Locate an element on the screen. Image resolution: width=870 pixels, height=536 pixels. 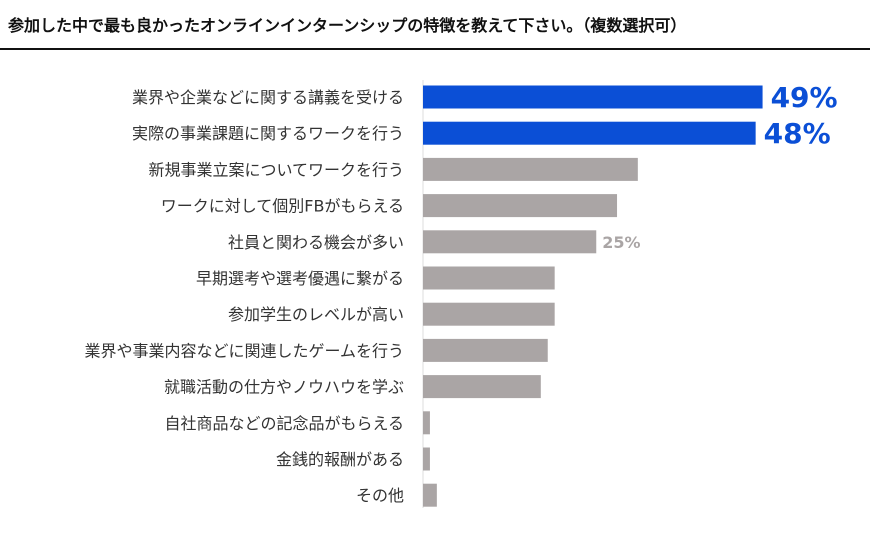
value-label: 49% is located at coordinates (804, 97).